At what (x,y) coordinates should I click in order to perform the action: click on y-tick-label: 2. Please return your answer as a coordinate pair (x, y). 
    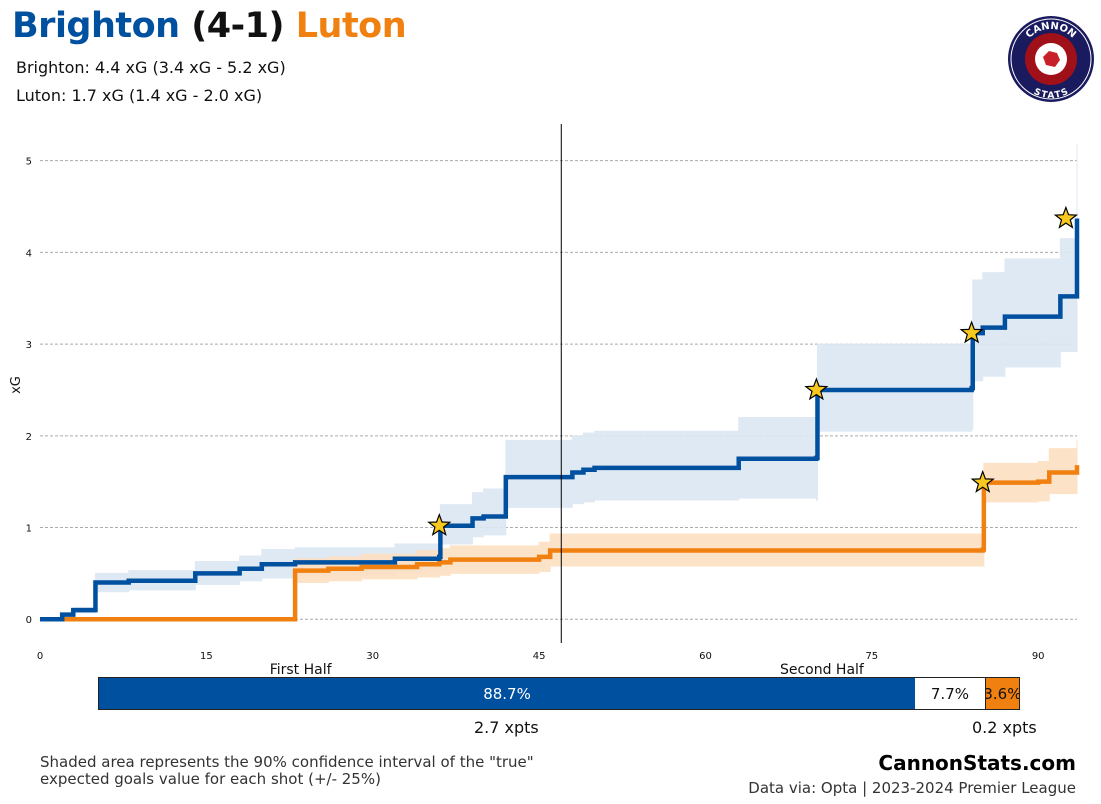
    Looking at the image, I should click on (29, 437).